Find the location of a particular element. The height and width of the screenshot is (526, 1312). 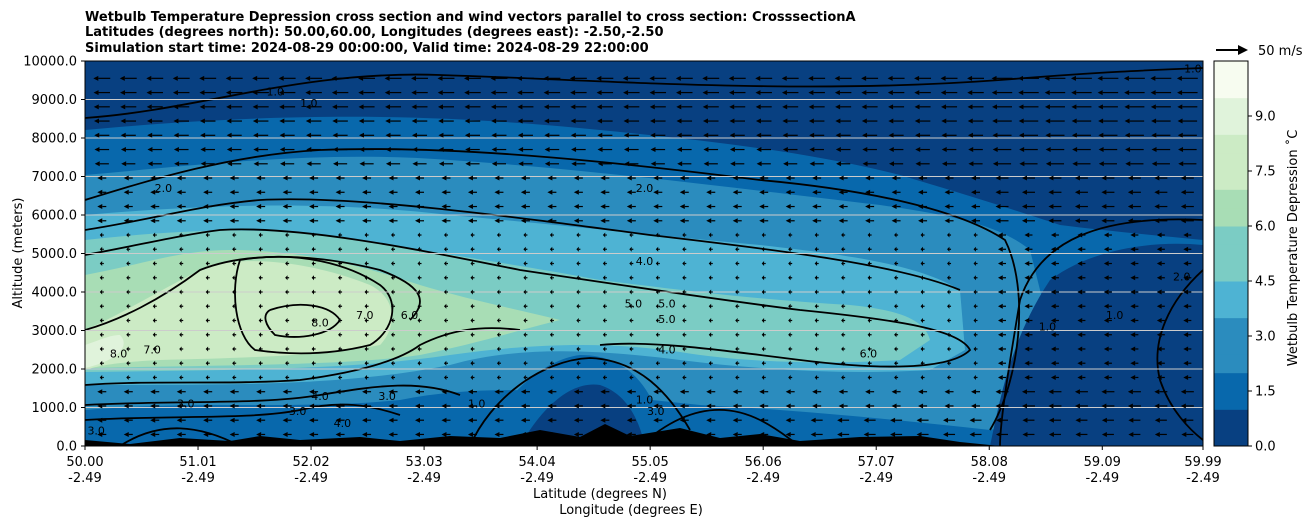

x-tick-label-latitude: 57.07 is located at coordinates (876, 462).